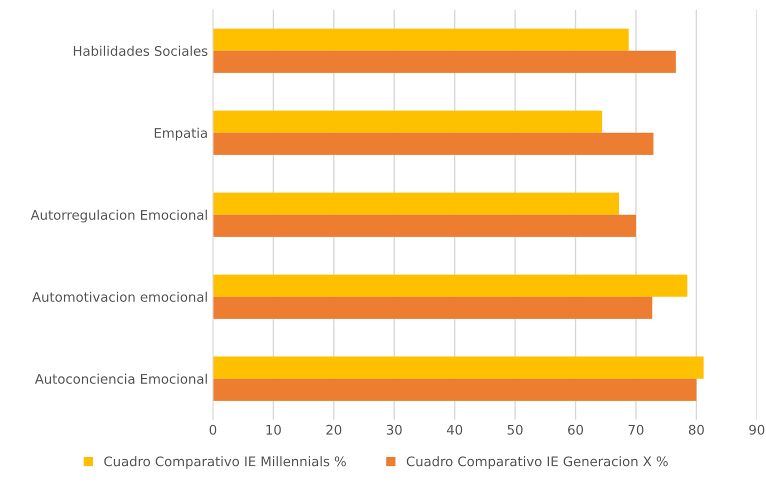 The image size is (766, 488). What do you see at coordinates (273, 429) in the screenshot?
I see `x-tick-label: 10` at bounding box center [273, 429].